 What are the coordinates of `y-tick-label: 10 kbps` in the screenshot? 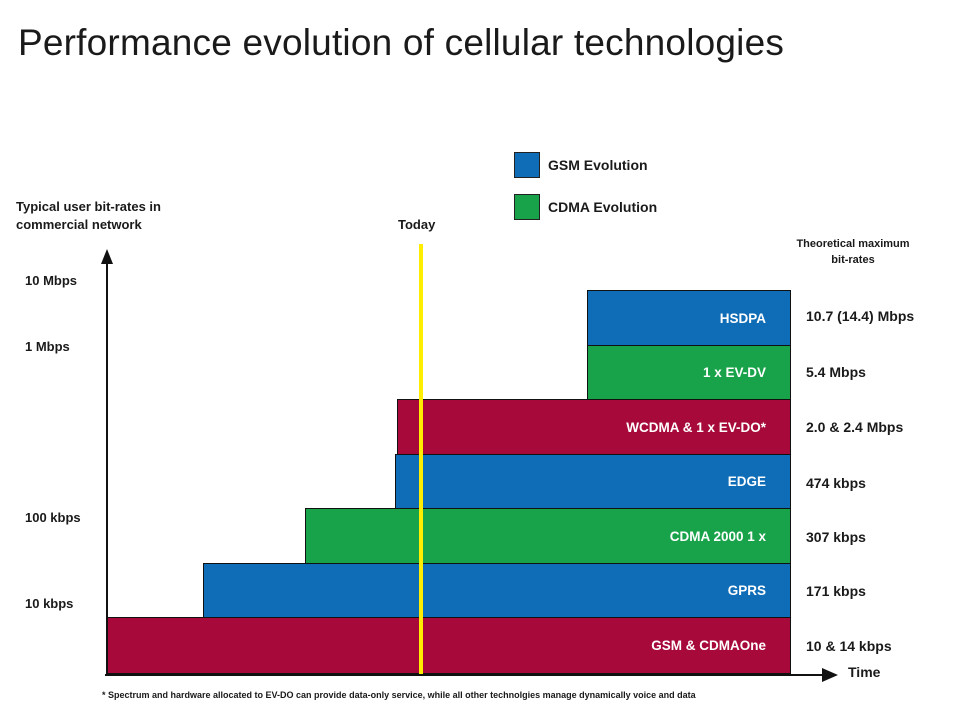 It's located at (49, 603).